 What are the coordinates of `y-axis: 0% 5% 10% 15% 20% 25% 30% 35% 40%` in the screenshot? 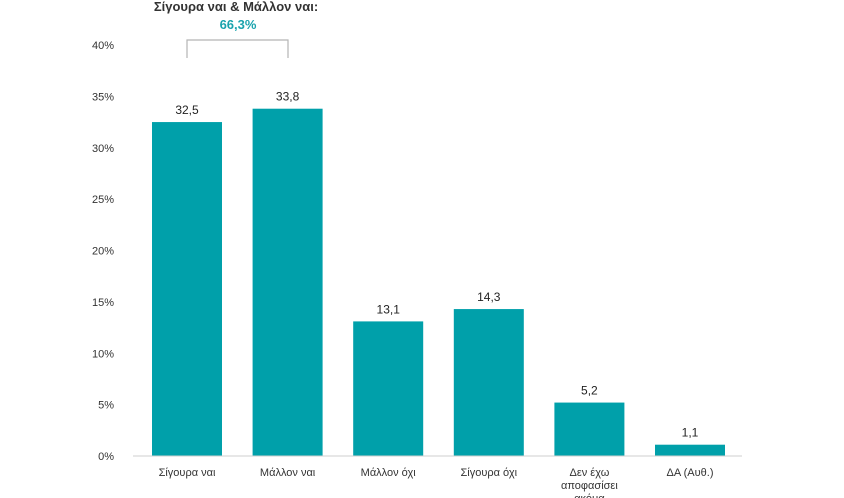 It's located at (103, 251).